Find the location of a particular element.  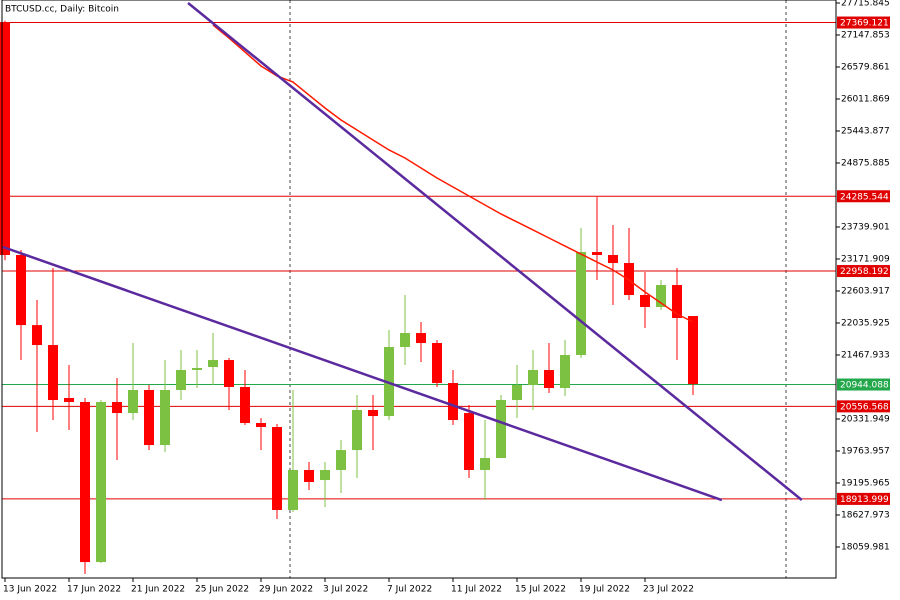

x-tick-label: 21 Jun 2022 is located at coordinates (158, 590).